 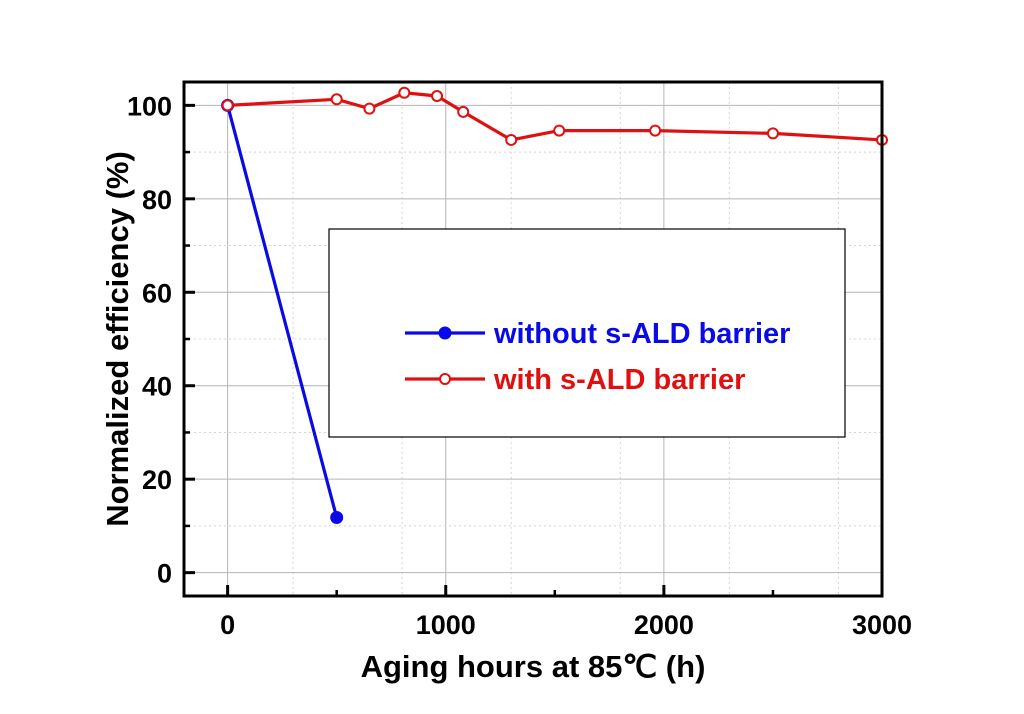 I want to click on series-without-barrier, so click(x=282, y=311).